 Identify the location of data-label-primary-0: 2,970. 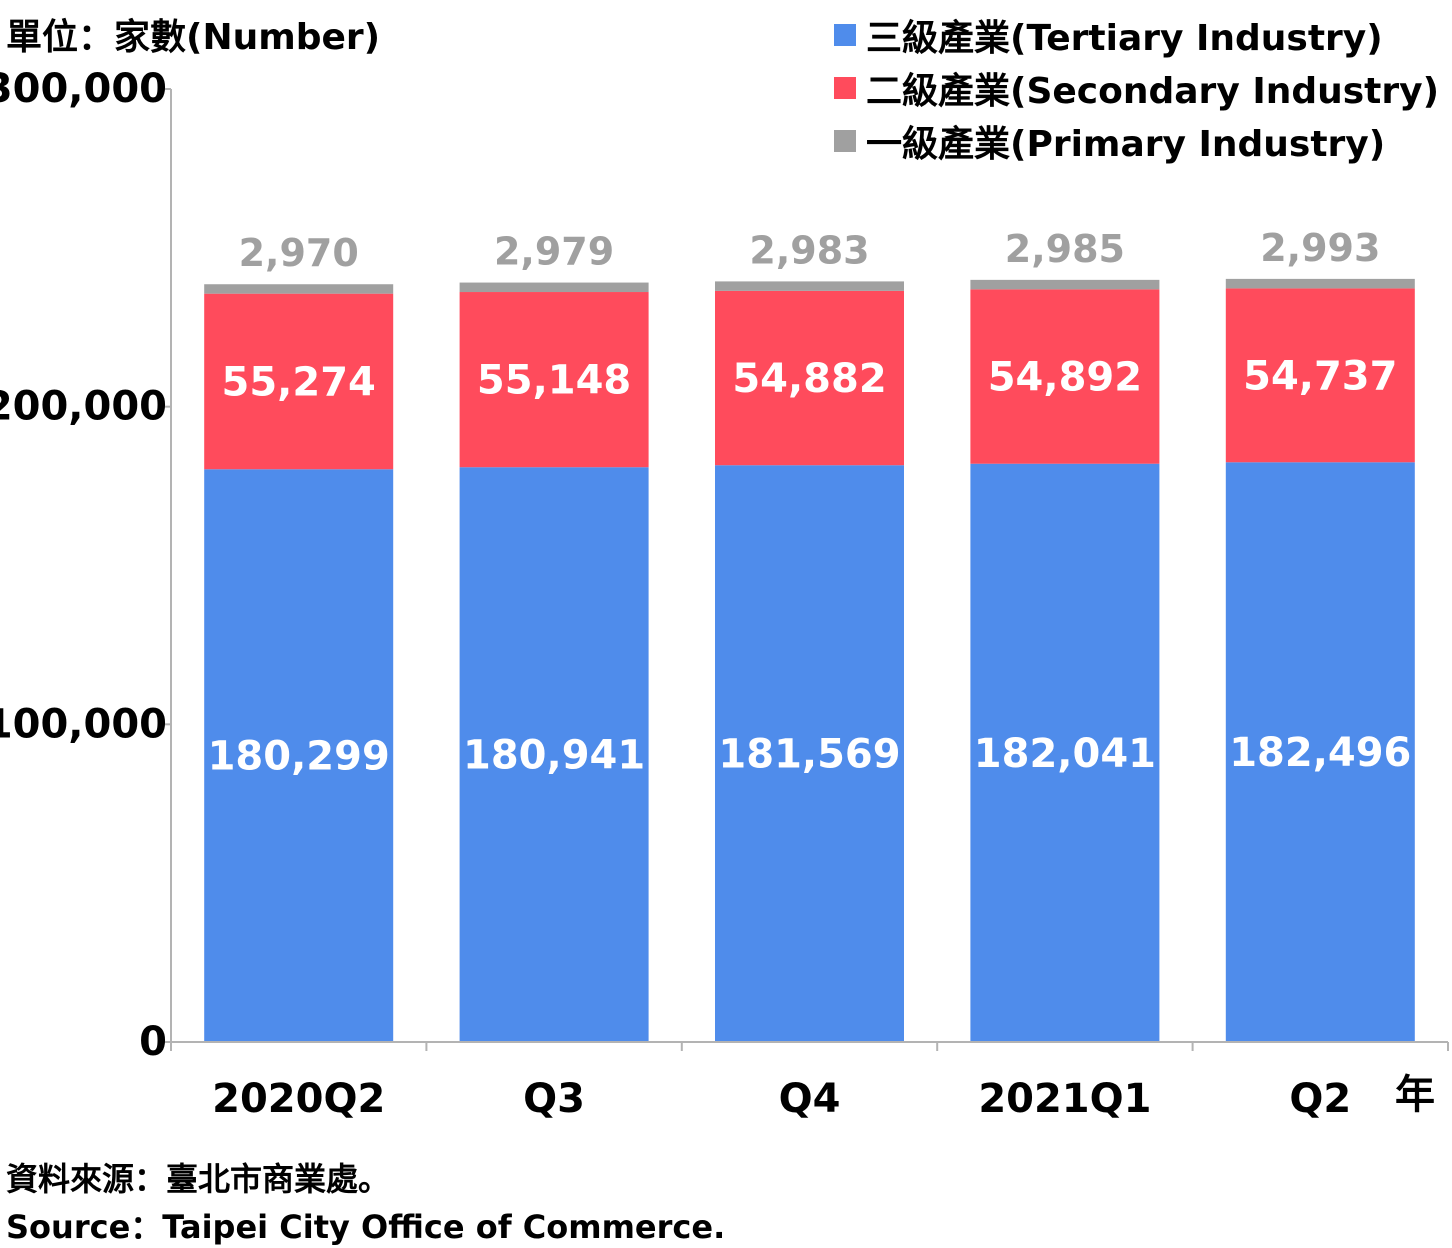
(299, 253).